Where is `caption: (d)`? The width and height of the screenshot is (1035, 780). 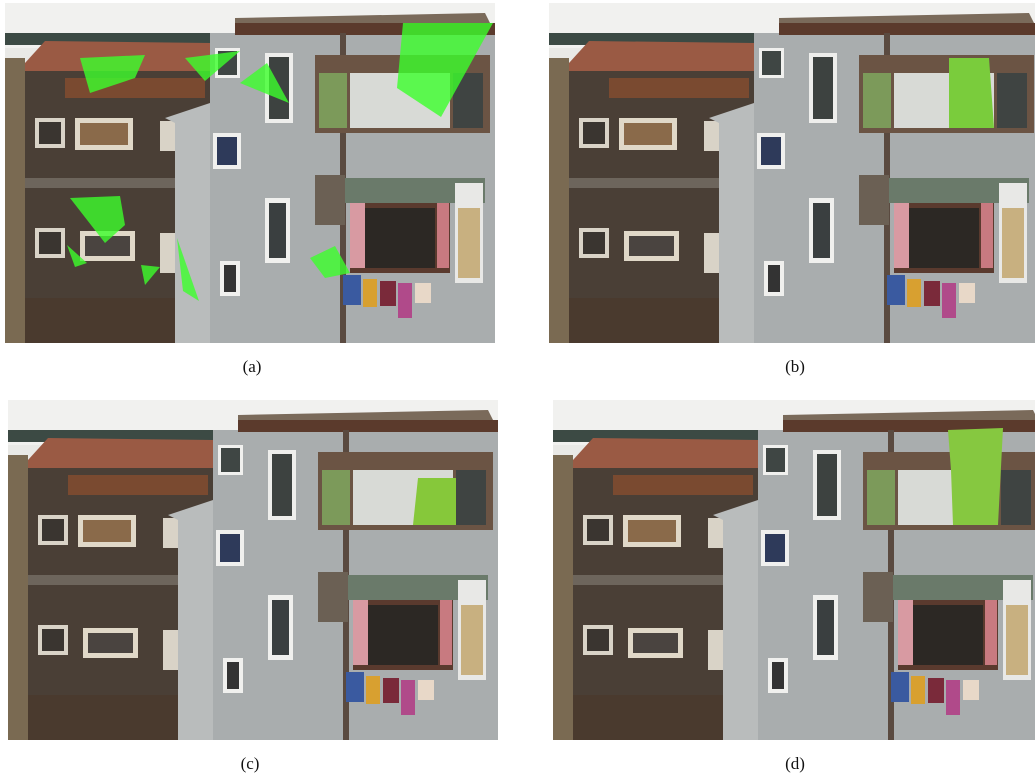
caption: (d) is located at coordinates (795, 763).